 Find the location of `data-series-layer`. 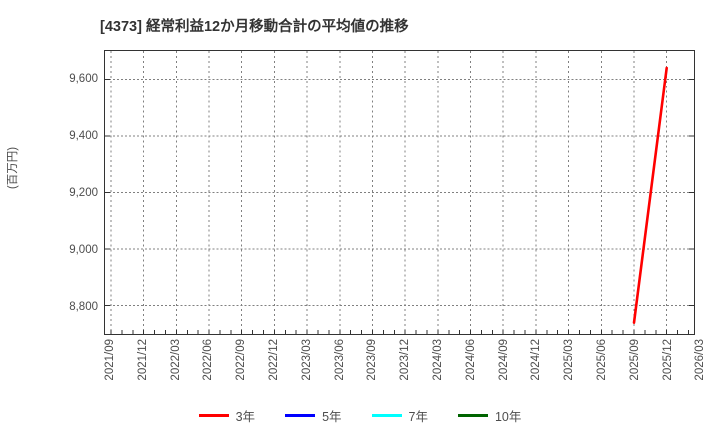

data-series-layer is located at coordinates (650, 195).